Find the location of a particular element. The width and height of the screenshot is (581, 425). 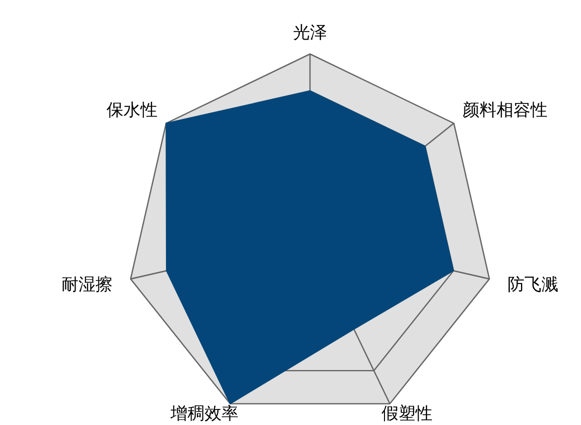

spoke-label: 颜料相容性 is located at coordinates (505, 110).